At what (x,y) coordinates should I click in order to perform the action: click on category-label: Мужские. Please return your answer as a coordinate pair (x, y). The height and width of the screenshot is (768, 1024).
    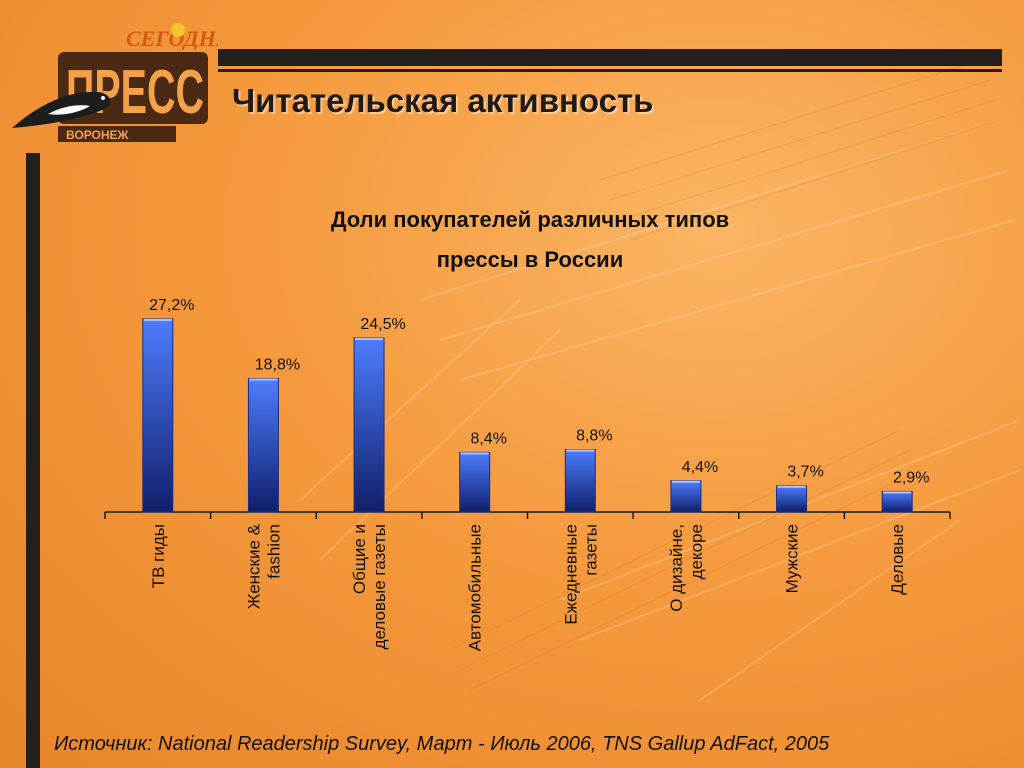
    Looking at the image, I should click on (792, 558).